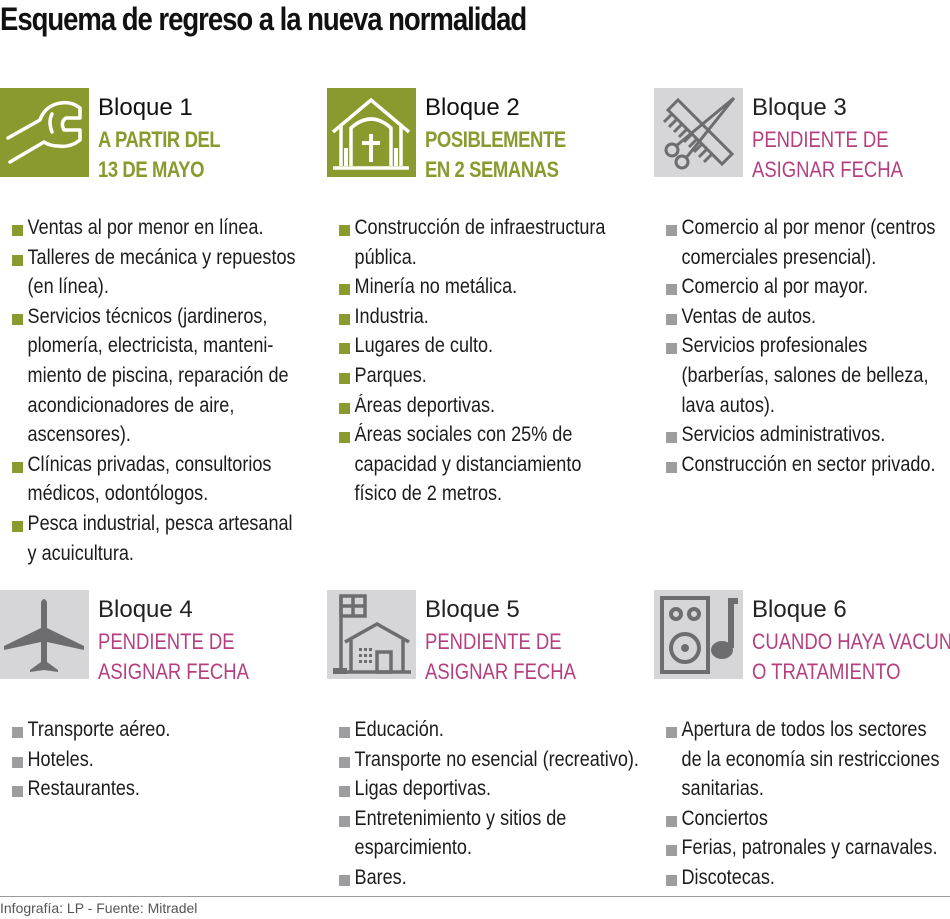 The width and height of the screenshot is (950, 919). What do you see at coordinates (802, 317) in the screenshot?
I see `list-item: Ventas de autos.` at bounding box center [802, 317].